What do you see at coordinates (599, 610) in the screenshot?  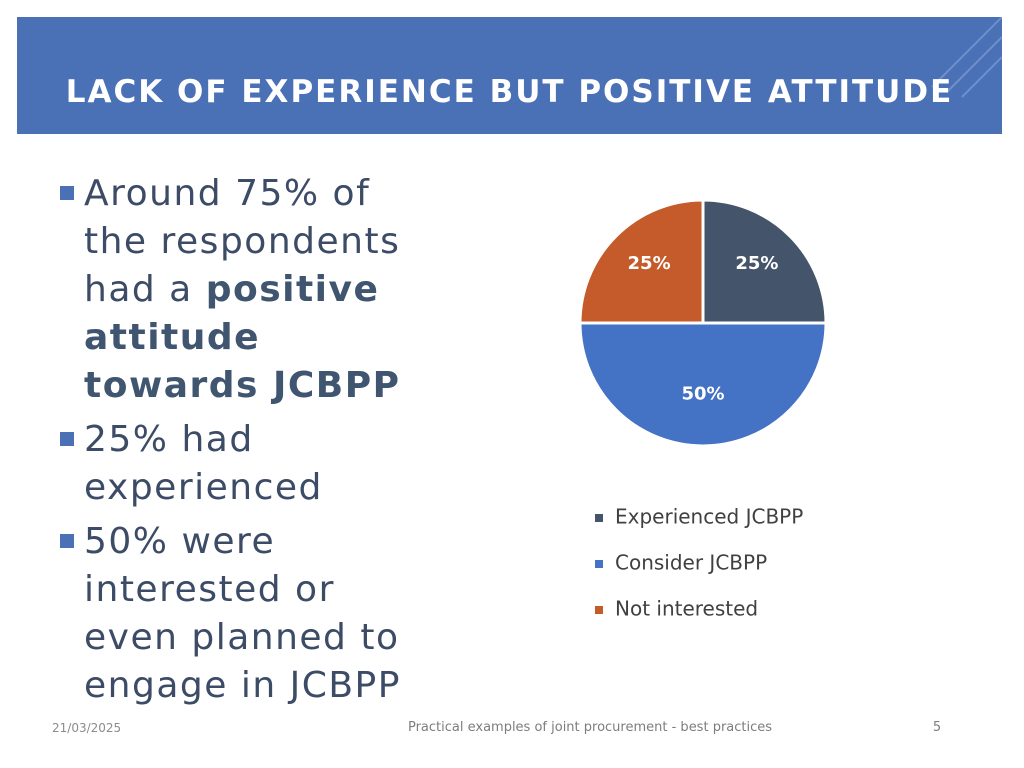 I see `legend-swatch-not-interested` at bounding box center [599, 610].